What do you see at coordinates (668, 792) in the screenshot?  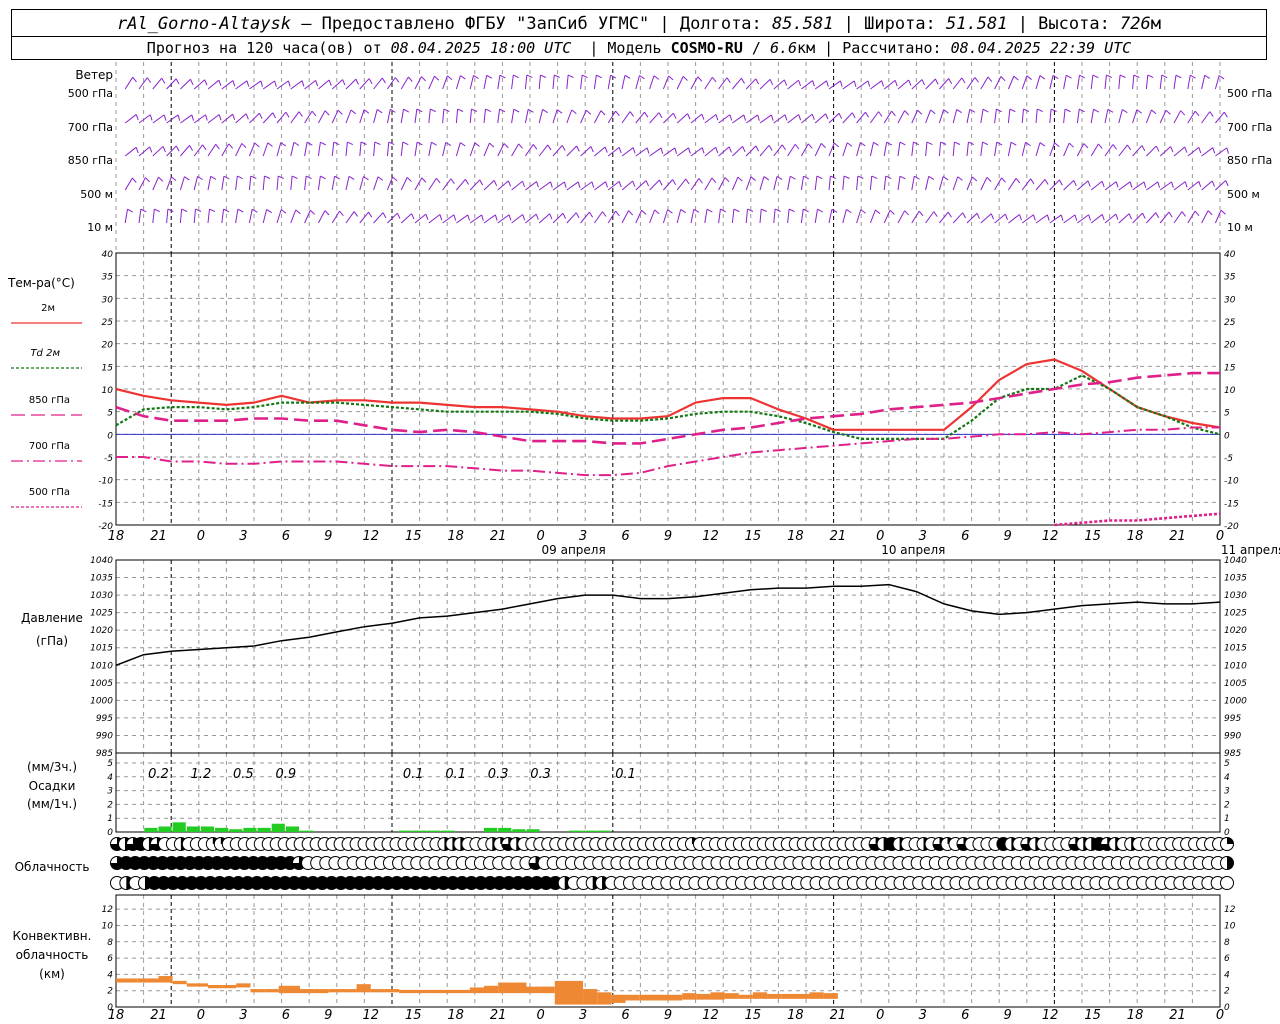 I see `precip-panel-frame` at bounding box center [668, 792].